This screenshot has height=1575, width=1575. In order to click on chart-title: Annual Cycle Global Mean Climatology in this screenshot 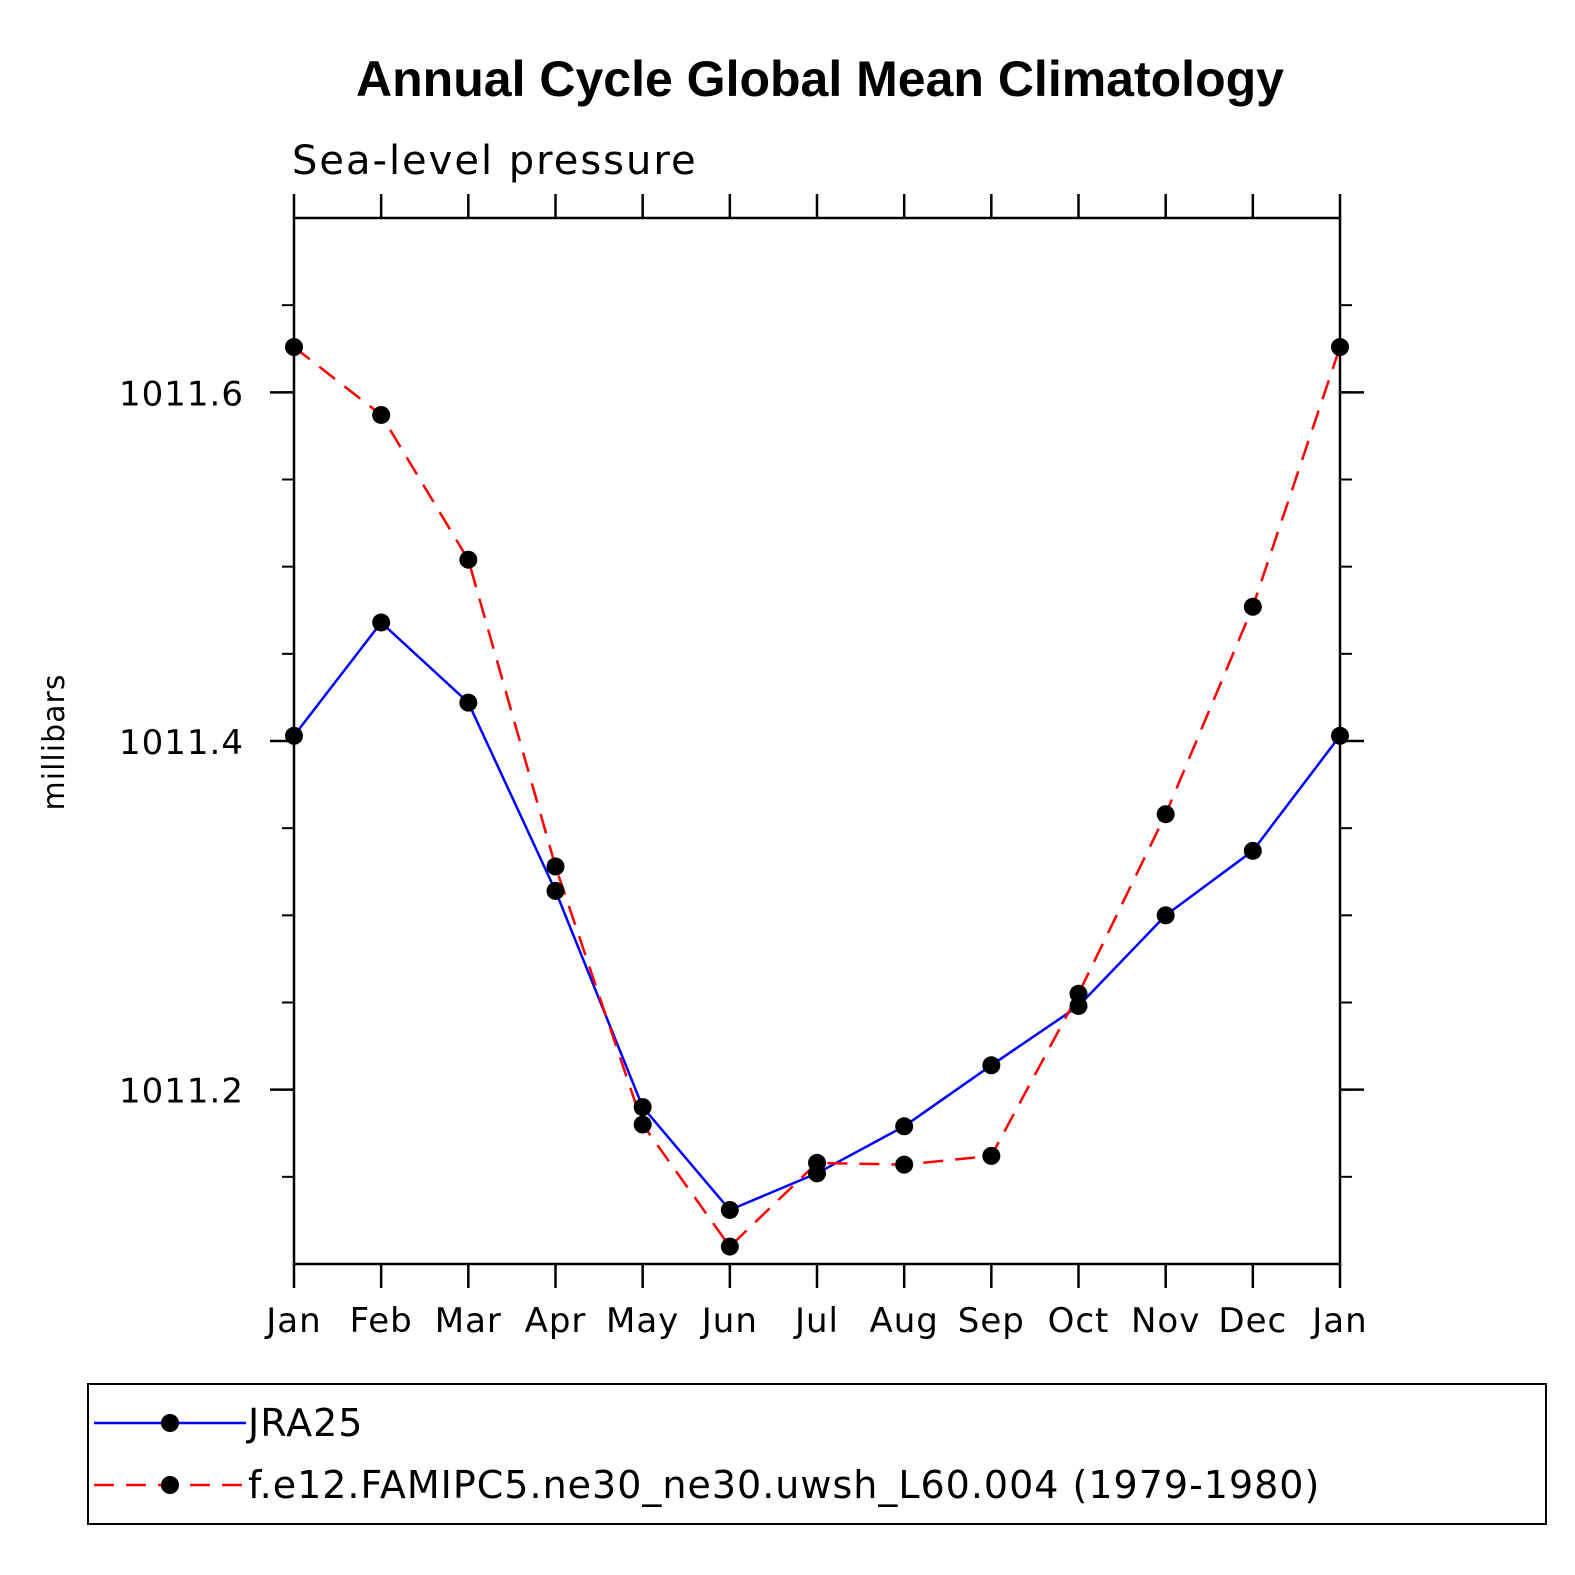, I will do `click(820, 79)`.